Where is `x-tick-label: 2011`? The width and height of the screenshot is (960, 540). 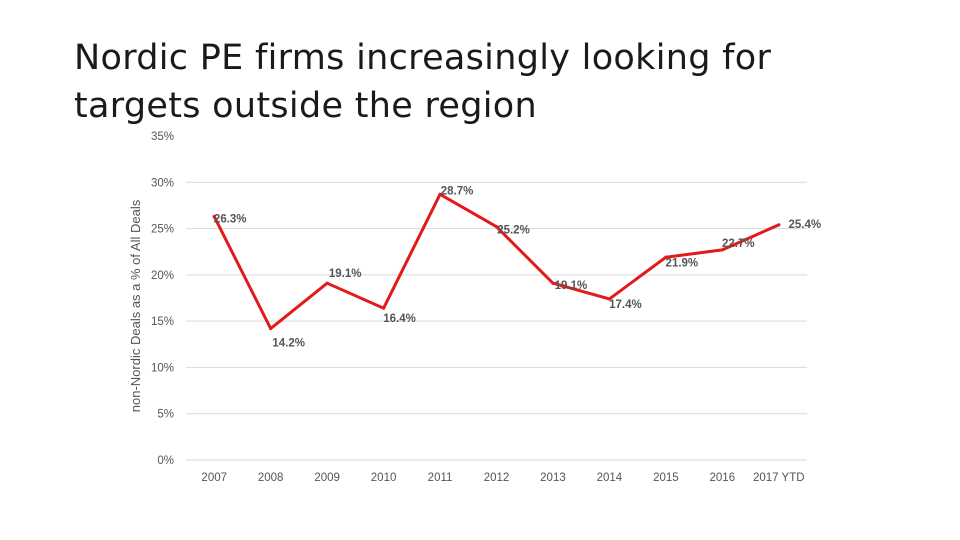
x-tick-label: 2011 is located at coordinates (440, 478).